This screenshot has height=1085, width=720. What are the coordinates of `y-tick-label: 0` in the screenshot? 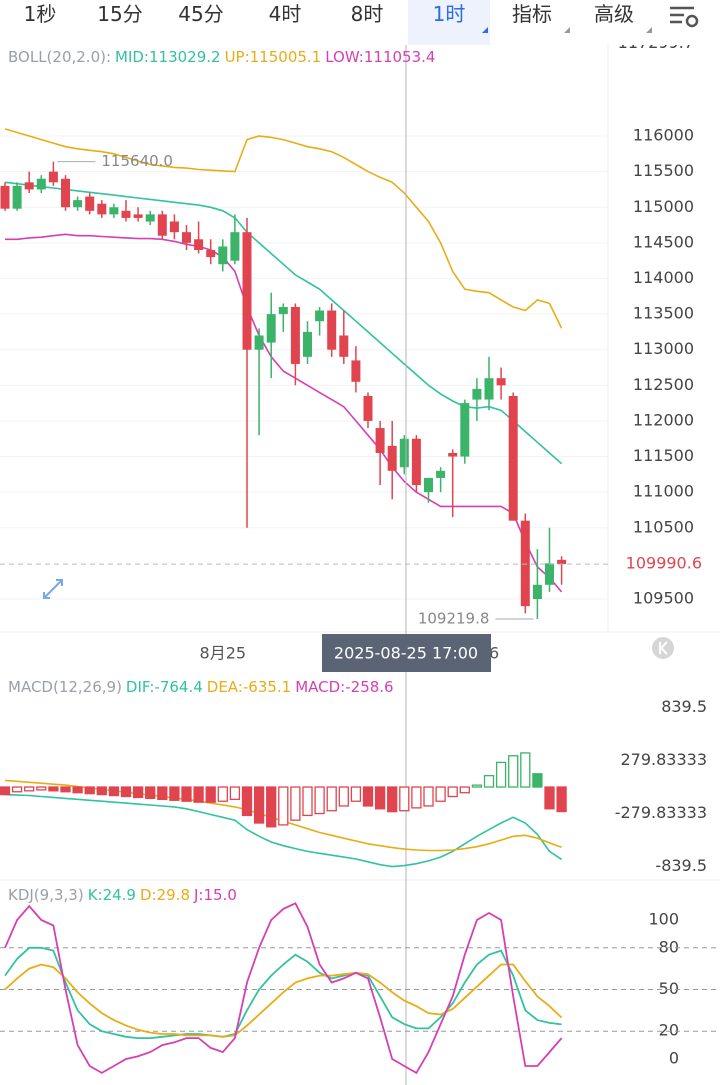 It's located at (674, 1058).